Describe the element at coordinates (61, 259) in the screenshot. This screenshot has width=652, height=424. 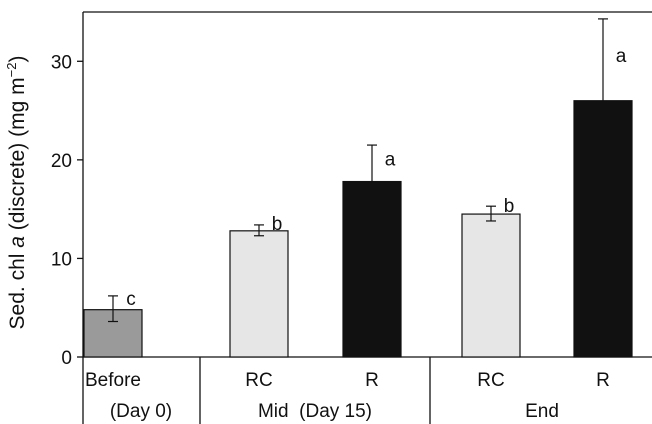
I see `y-tick-label: 10` at that location.